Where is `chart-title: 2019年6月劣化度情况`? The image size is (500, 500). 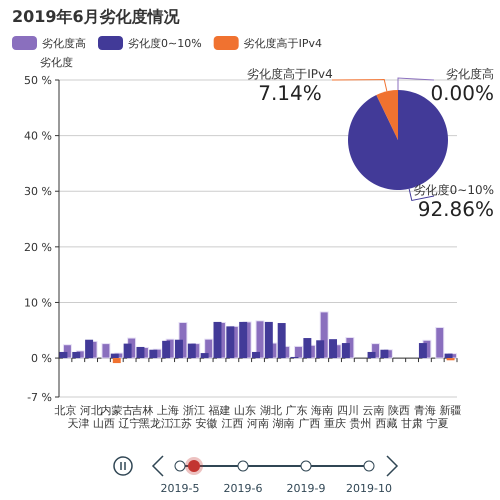
chart-title: 2019年6月劣化度情况 is located at coordinates (96, 16).